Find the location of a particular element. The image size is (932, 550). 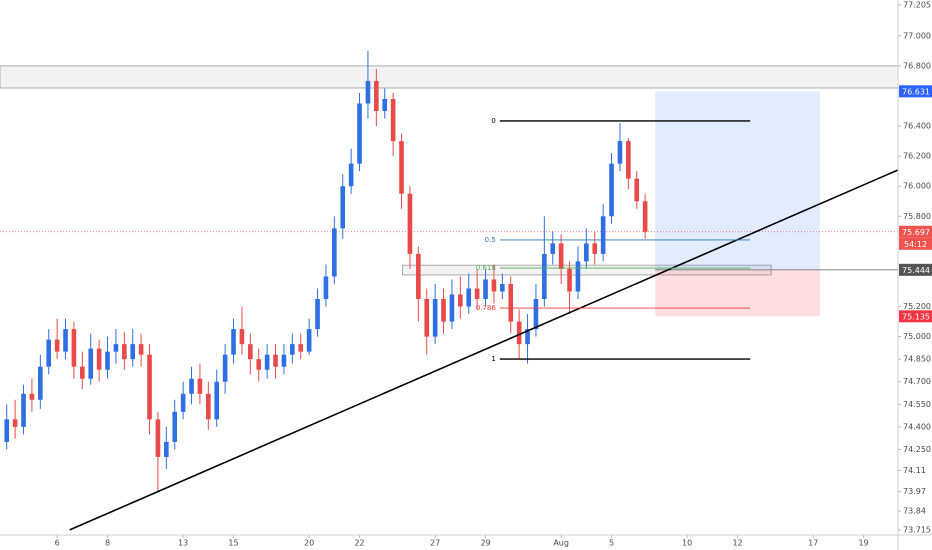

entry-price-label-bg is located at coordinates (915, 269).